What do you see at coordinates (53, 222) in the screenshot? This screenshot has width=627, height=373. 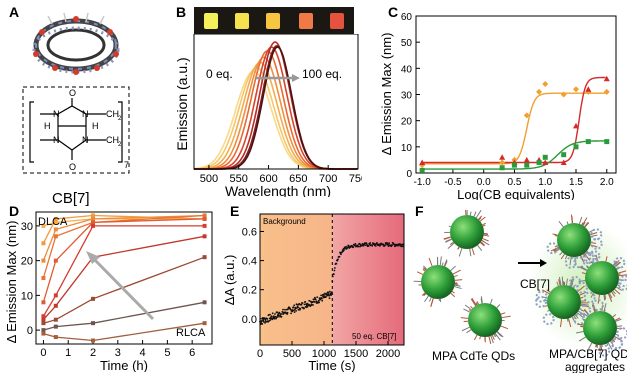 I see `dlca-label: DLCA` at bounding box center [53, 222].